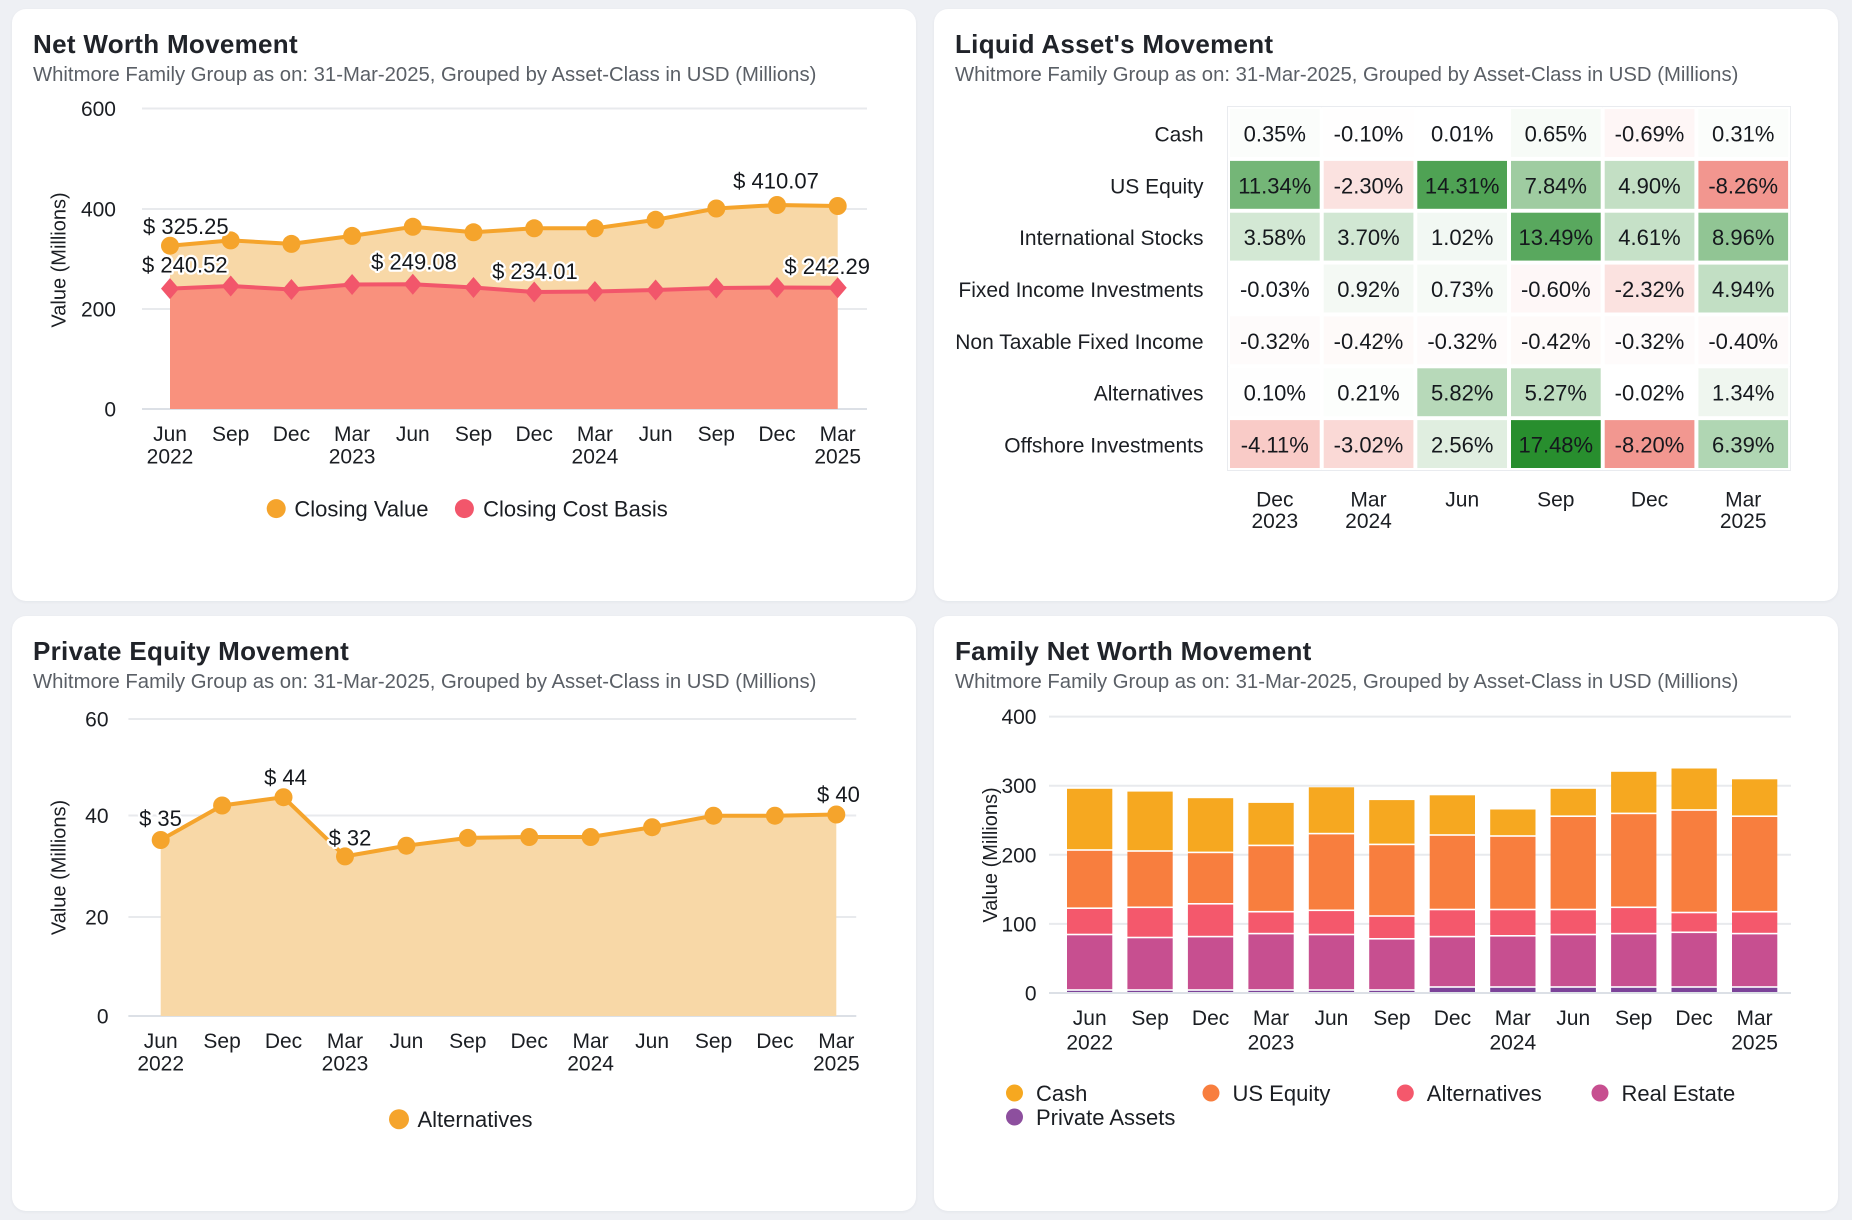 This screenshot has height=1220, width=1852. What do you see at coordinates (1275, 237) in the screenshot?
I see `svg-text: 3.58%` at bounding box center [1275, 237].